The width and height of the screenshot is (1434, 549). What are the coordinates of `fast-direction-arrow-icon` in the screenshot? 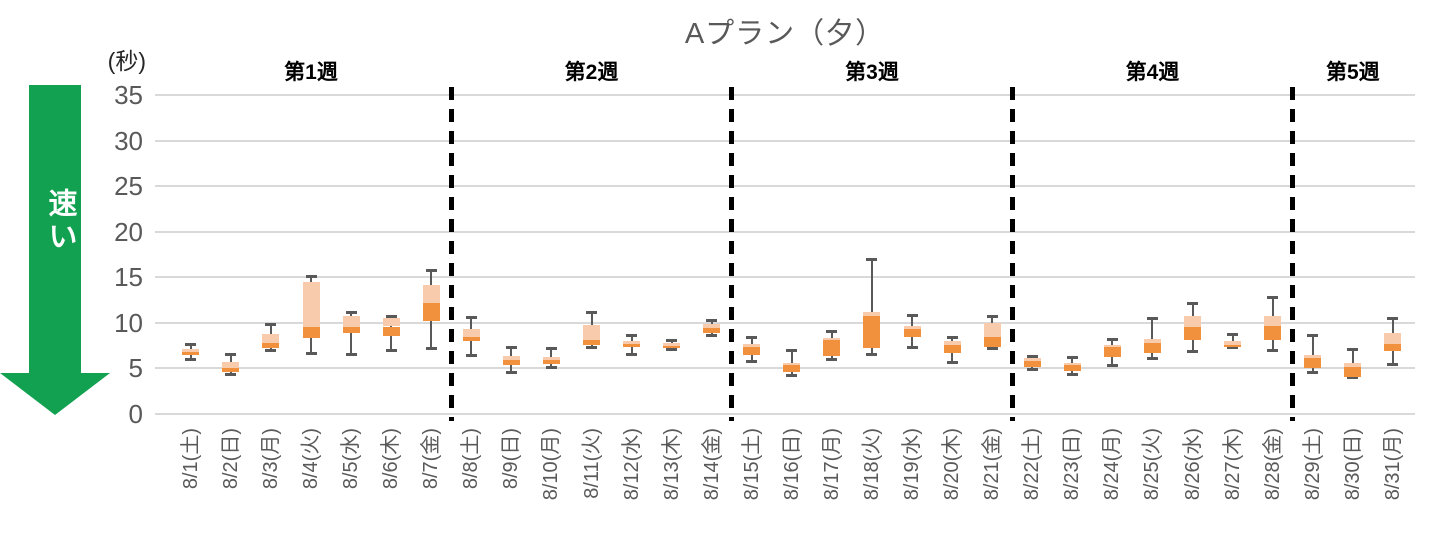 It's located at (55, 250).